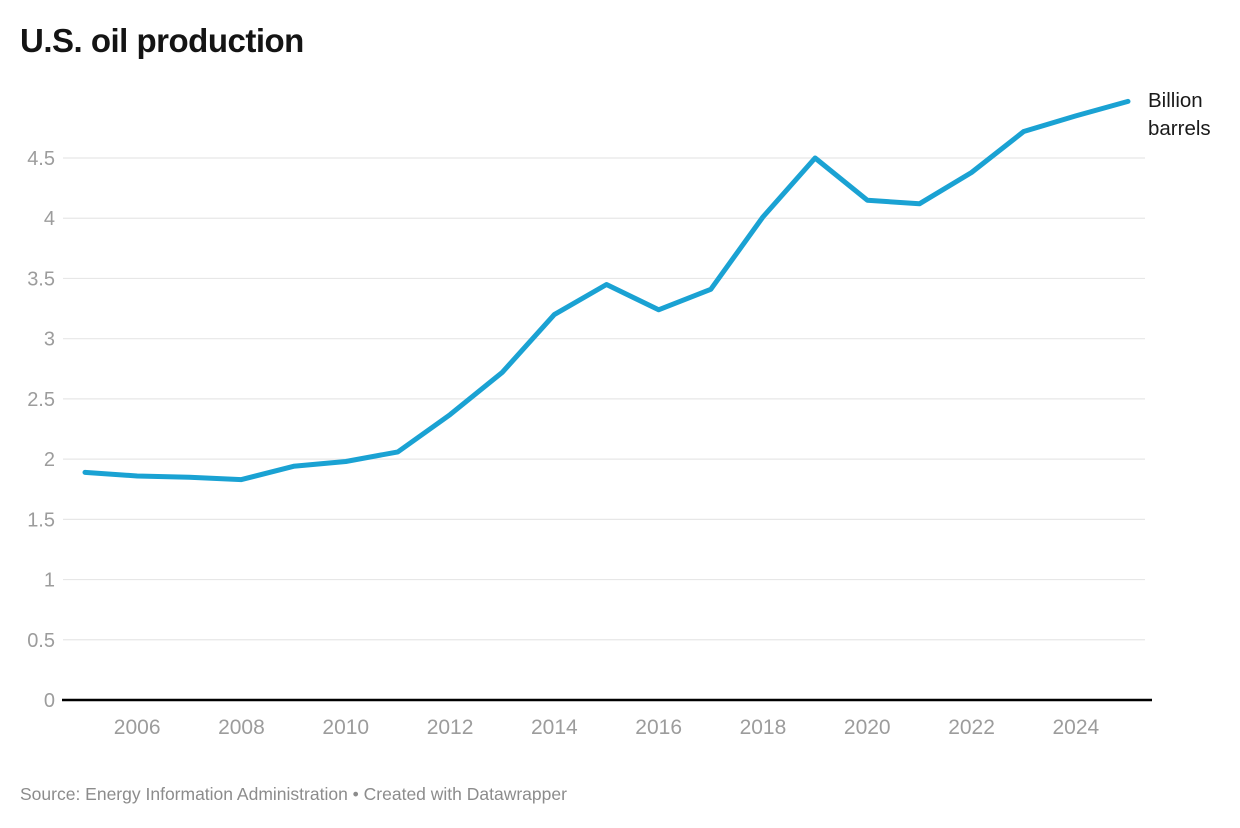  Describe the element at coordinates (41, 400) in the screenshot. I see `y-tick-label: 2.5` at that location.